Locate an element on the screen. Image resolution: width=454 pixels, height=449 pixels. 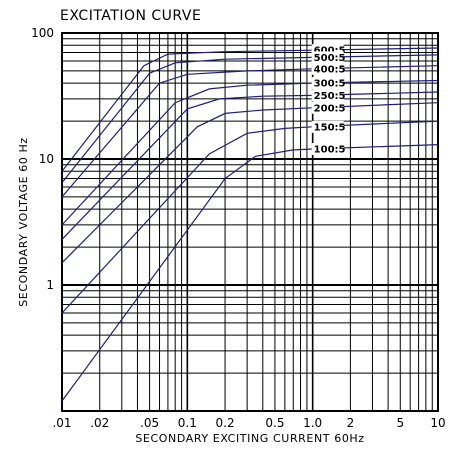
y-tick-label: 10 is located at coordinates (46, 159).